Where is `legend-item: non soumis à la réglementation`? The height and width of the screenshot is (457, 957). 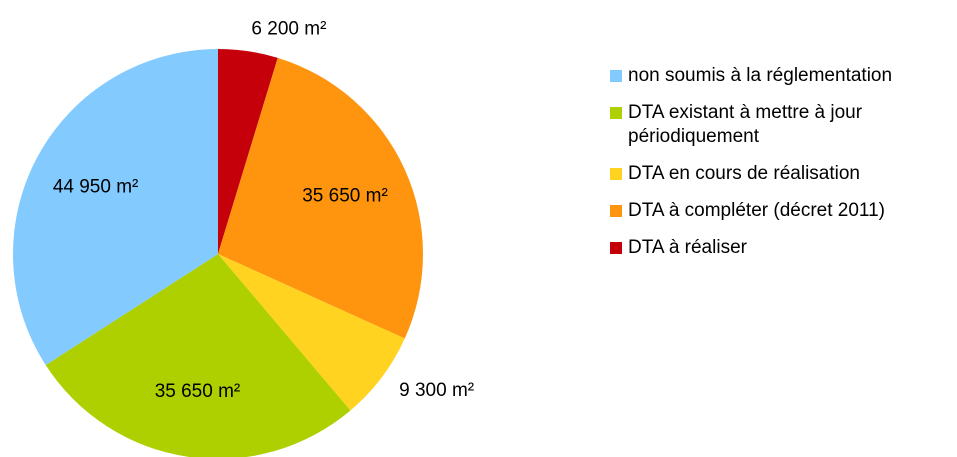
legend-item: non soumis à la réglementation is located at coordinates (782, 76).